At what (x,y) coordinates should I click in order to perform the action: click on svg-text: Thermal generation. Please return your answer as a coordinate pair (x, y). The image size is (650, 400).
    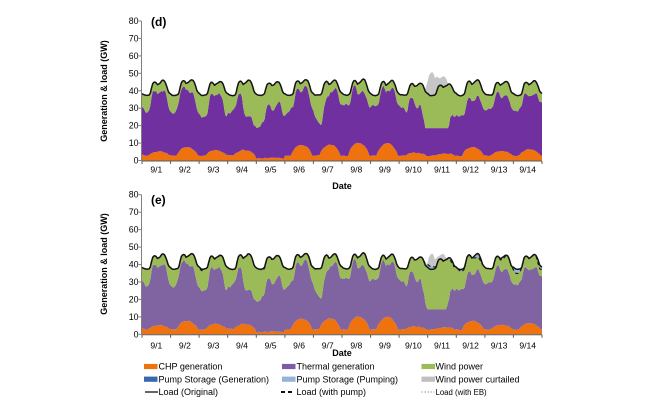
    Looking at the image, I should click on (336, 367).